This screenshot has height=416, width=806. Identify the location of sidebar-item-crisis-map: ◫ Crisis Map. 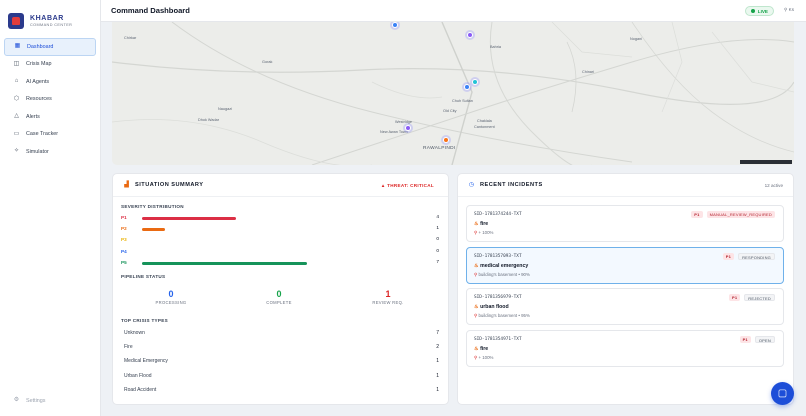
(50, 65).